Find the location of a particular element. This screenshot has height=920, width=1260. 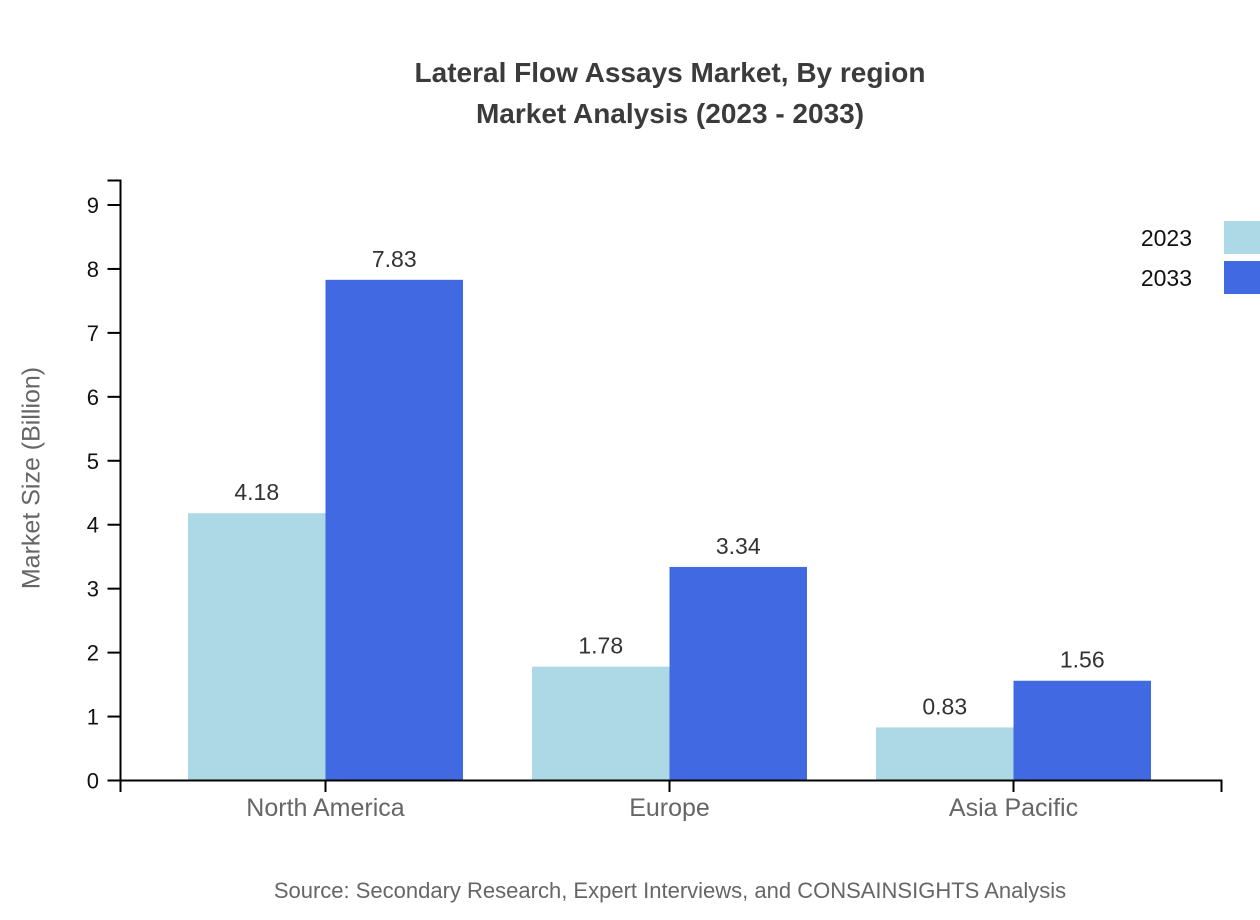

legend-label-2033: 2033 is located at coordinates (1166, 278).